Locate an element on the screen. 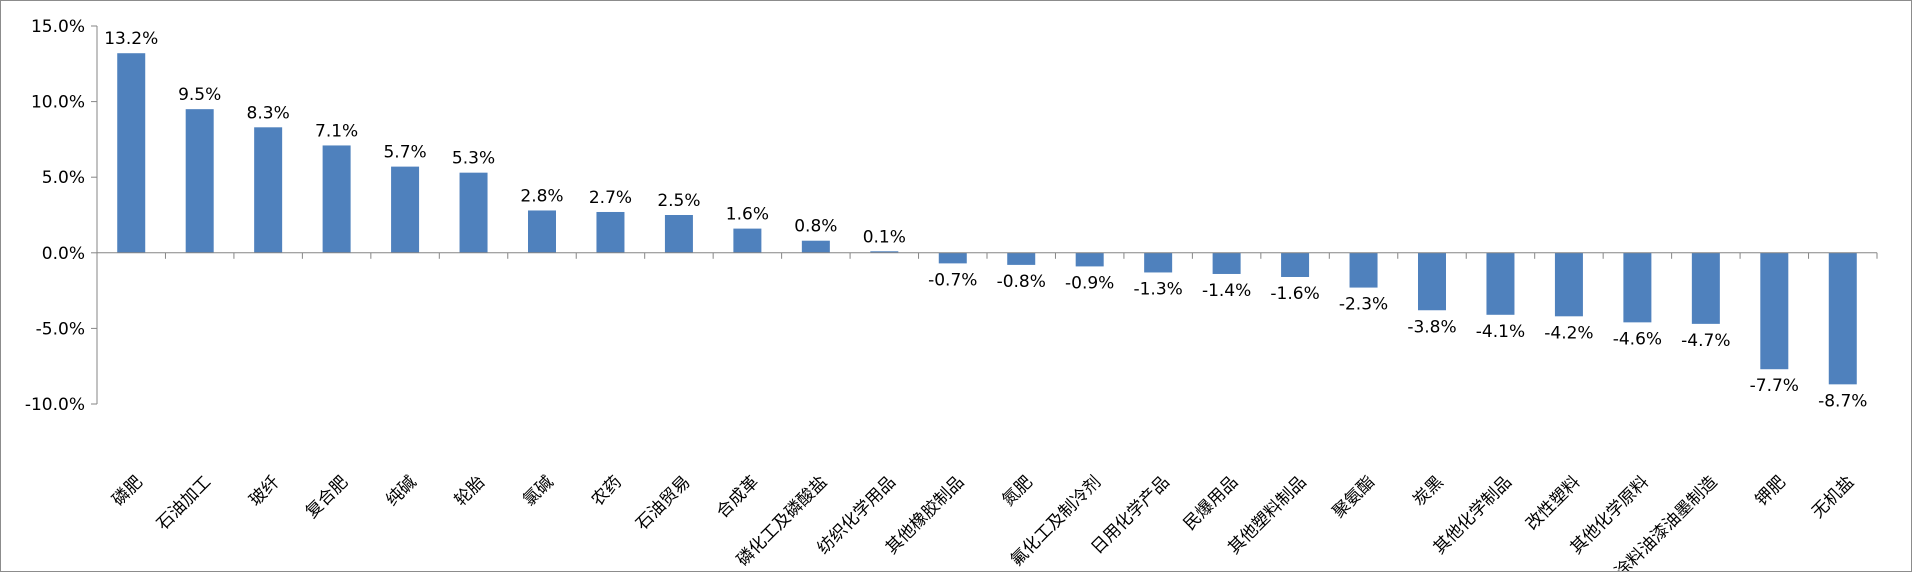  category-label: 炭黑 is located at coordinates (1428, 491).